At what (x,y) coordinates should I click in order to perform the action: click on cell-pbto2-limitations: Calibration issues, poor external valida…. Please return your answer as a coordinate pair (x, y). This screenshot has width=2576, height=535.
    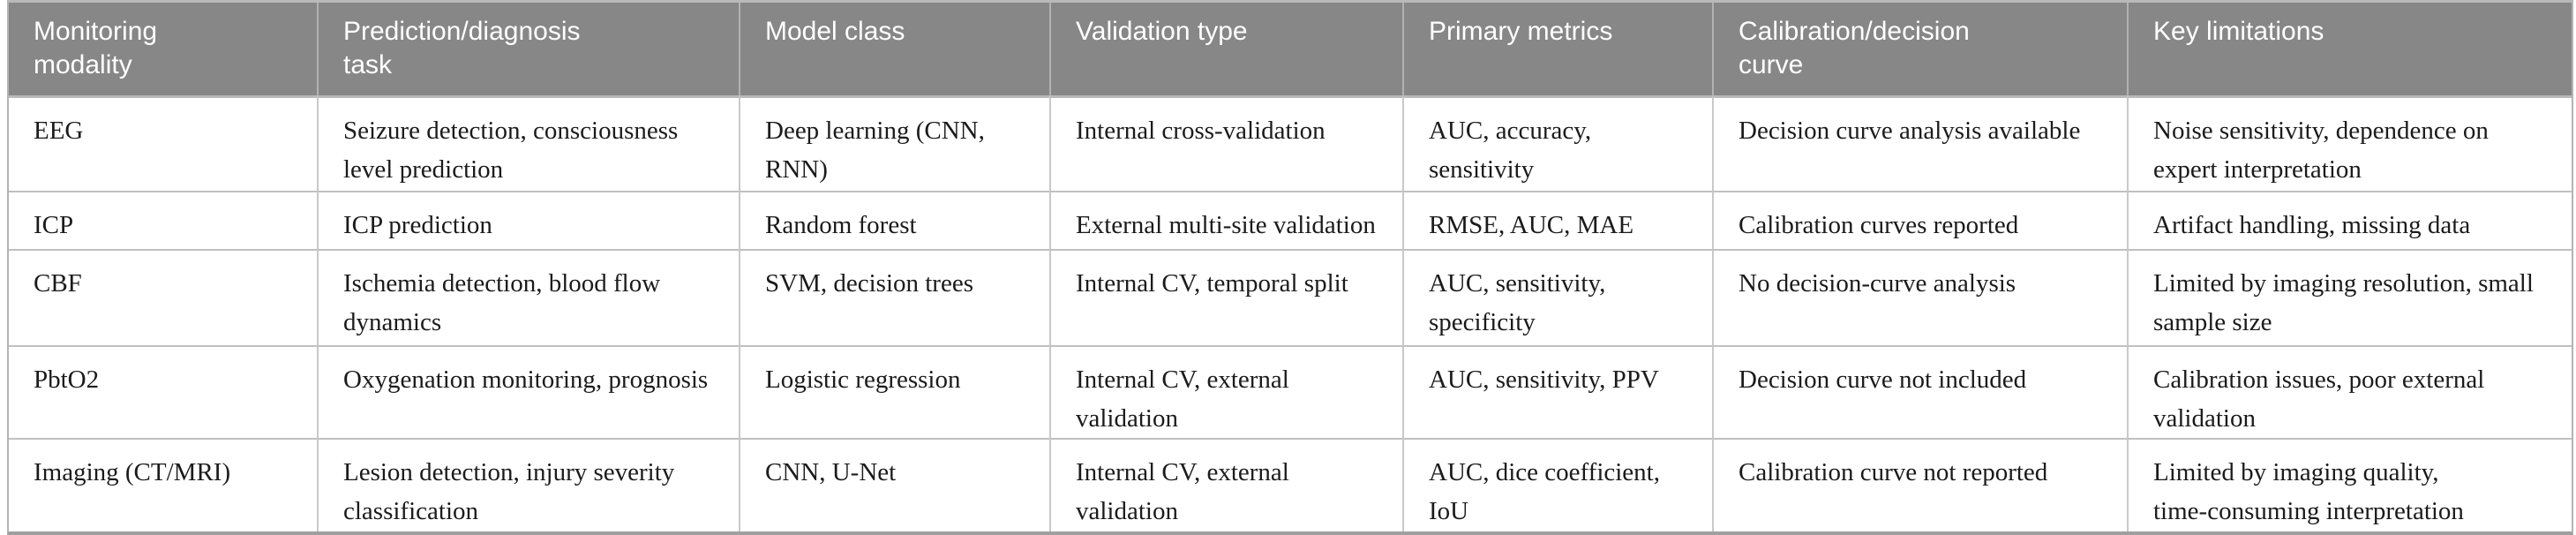
    Looking at the image, I should click on (2349, 391).